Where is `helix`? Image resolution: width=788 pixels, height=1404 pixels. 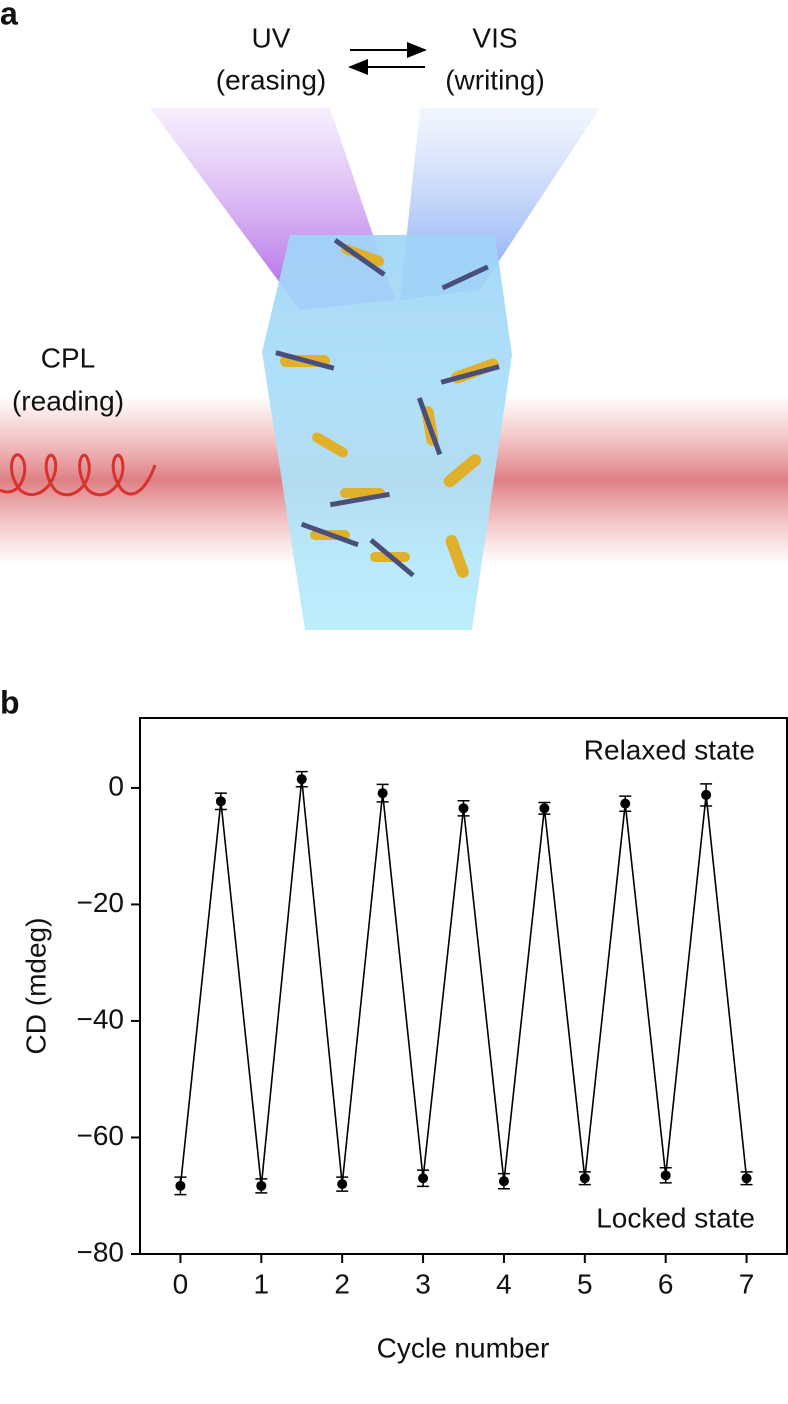
helix is located at coordinates (78, 475).